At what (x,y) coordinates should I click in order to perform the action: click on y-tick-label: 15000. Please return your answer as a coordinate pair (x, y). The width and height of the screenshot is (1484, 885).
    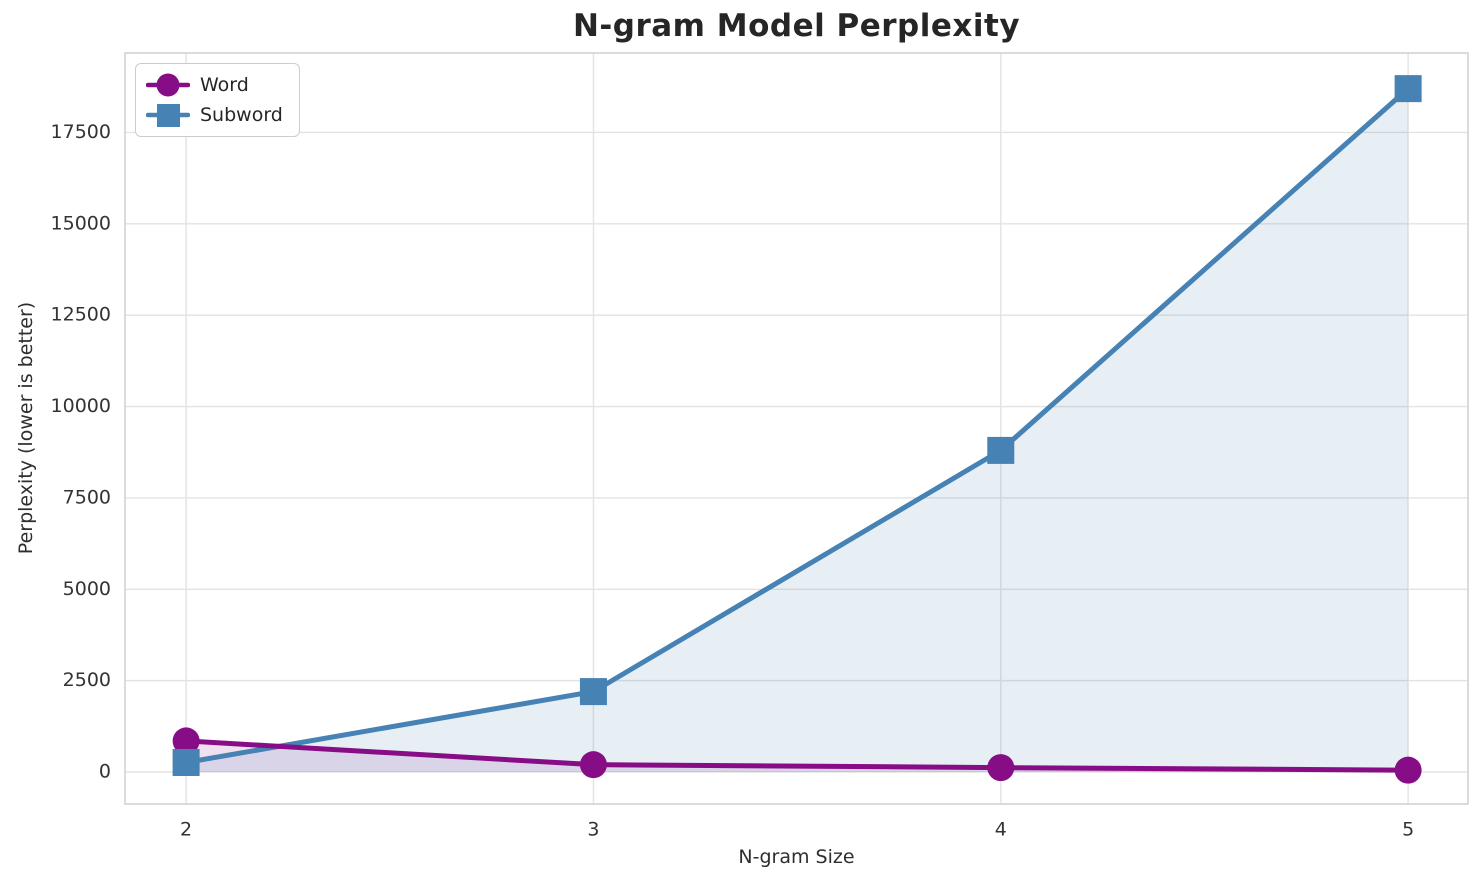
    Looking at the image, I should click on (81, 223).